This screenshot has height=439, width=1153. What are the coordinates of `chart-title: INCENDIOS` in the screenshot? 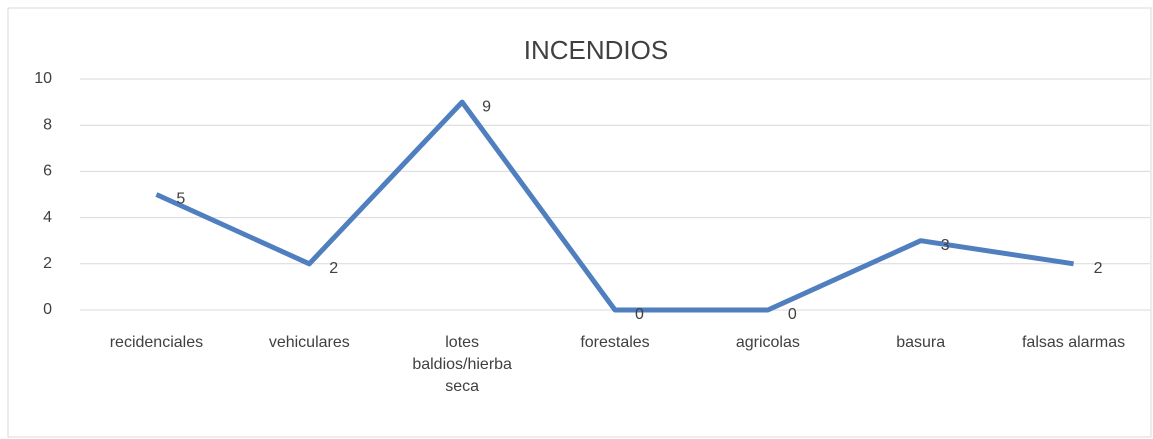 It's located at (596, 50).